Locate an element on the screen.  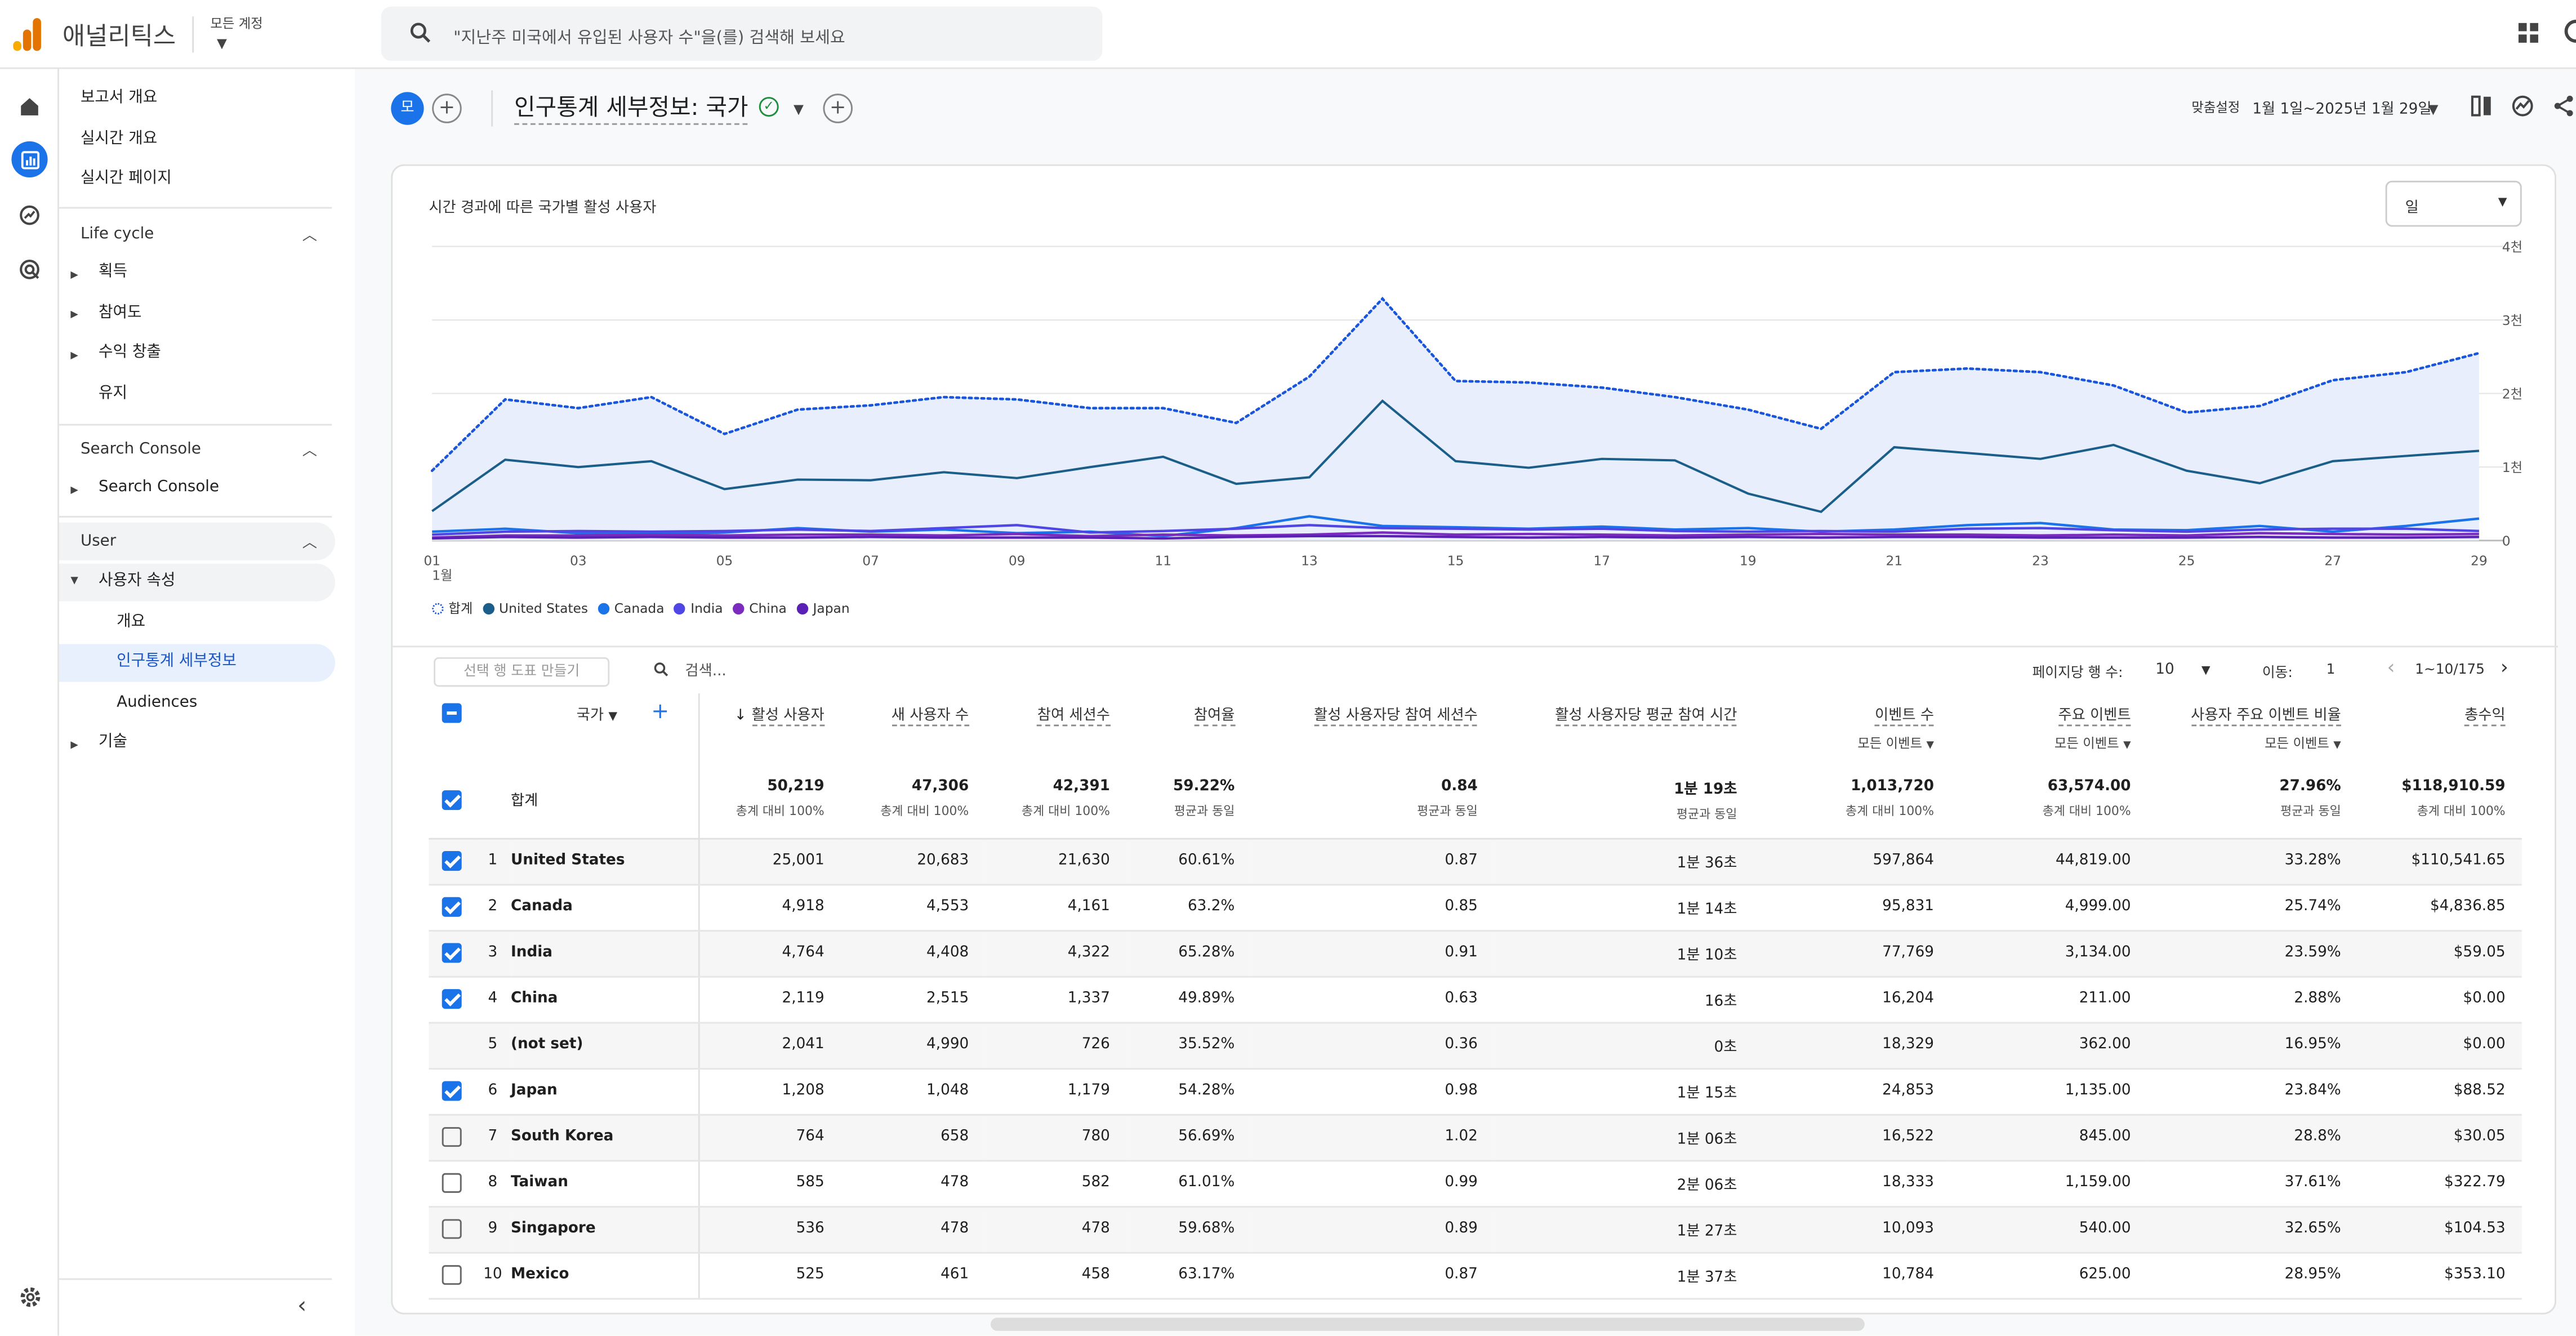
explore-icon is located at coordinates (29, 215).